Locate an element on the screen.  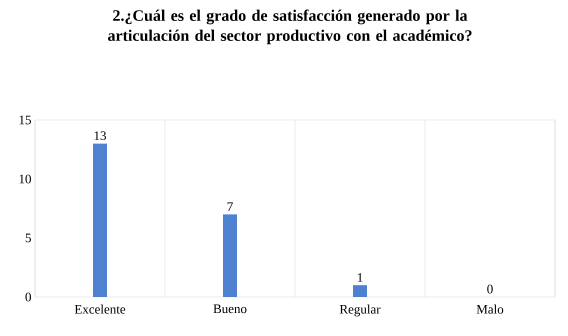
y-tick-label: 15 is located at coordinates (25, 120).